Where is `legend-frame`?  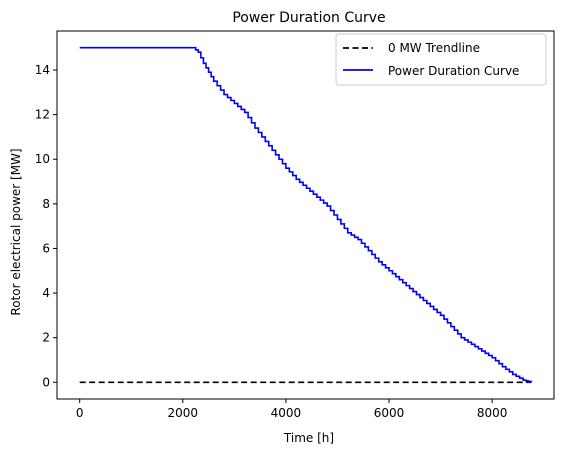 legend-frame is located at coordinates (441, 59).